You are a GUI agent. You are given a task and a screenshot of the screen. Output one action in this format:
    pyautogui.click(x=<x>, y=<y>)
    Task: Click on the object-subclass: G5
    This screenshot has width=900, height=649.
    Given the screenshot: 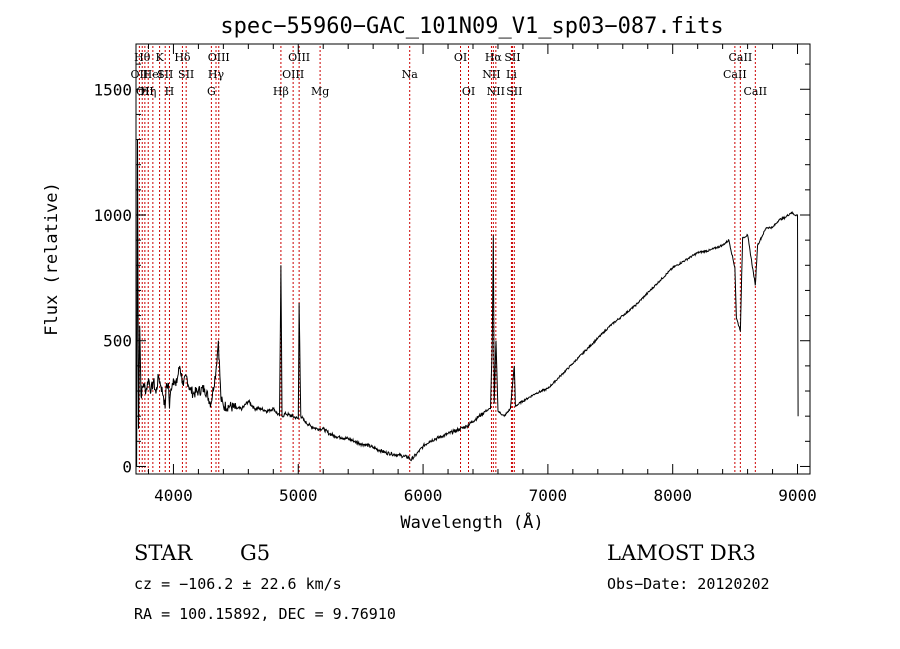 What is the action you would take?
    pyautogui.click(x=255, y=553)
    